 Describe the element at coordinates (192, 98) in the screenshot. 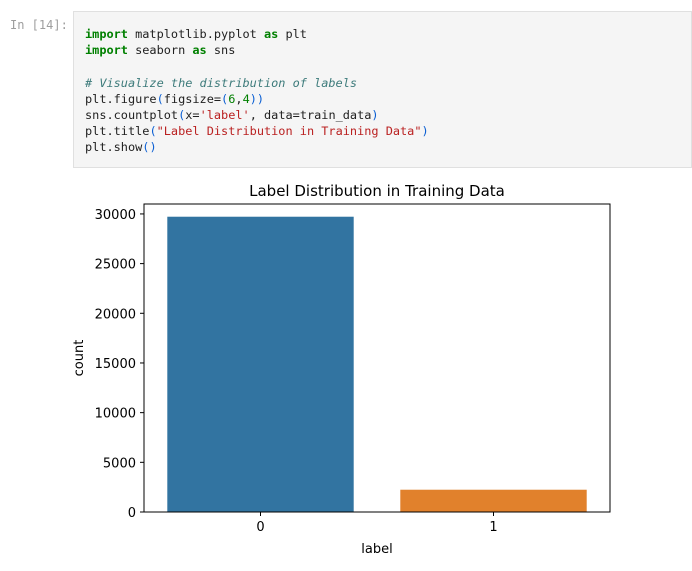

I see `code-token: figsize=` at that location.